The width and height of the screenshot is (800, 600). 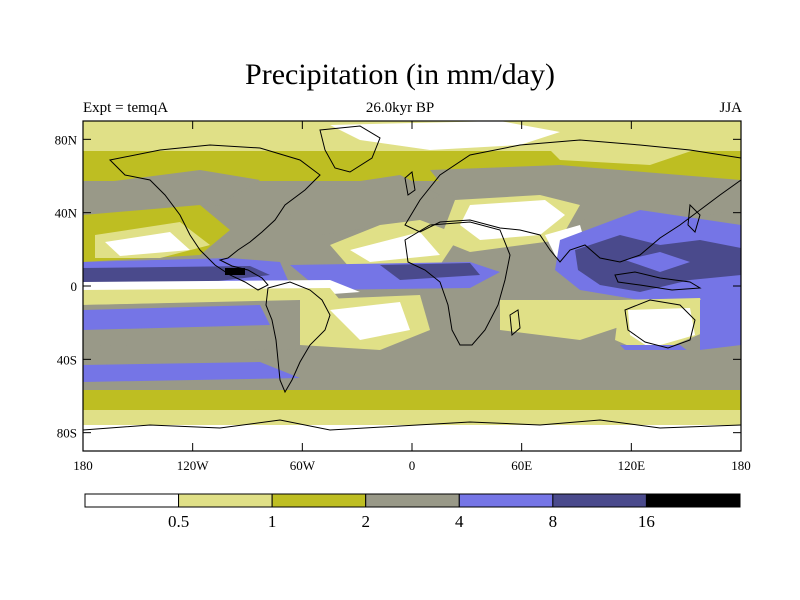 What do you see at coordinates (400, 74) in the screenshot?
I see `map-title: Precipitation (in mm/day)` at bounding box center [400, 74].